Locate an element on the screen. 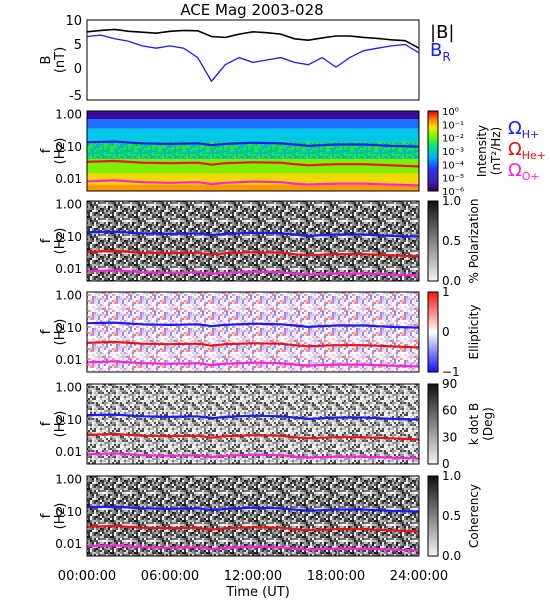 The width and height of the screenshot is (550, 600). ellipticity-spectrogram is located at coordinates (253, 332).